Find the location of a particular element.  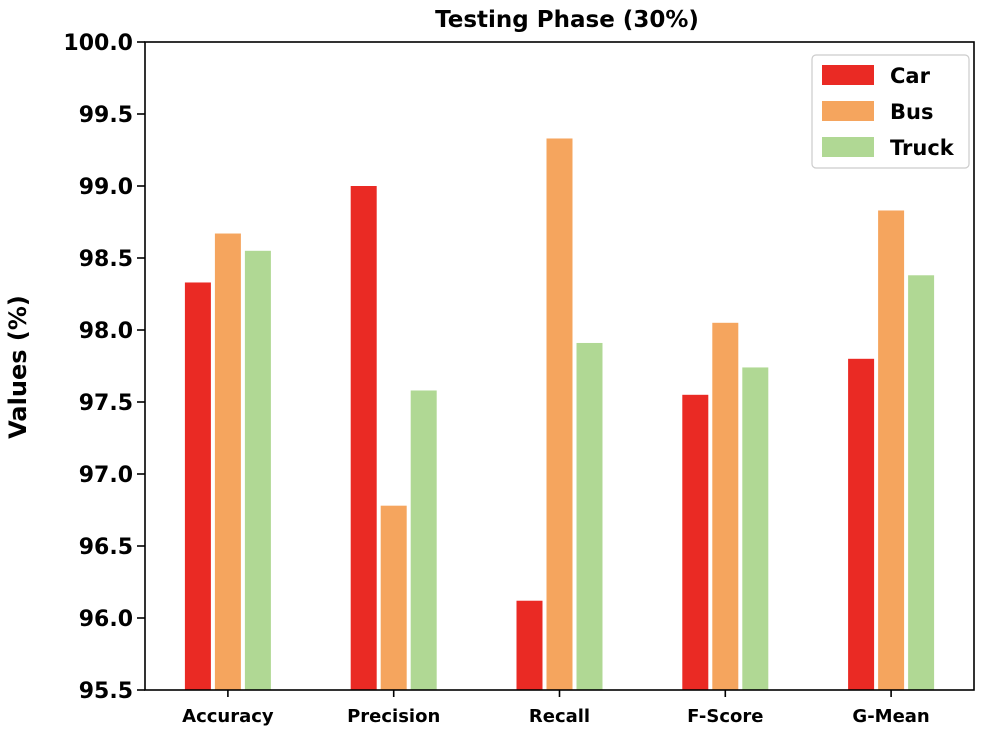

legend-swatch-bus is located at coordinates (848, 111).